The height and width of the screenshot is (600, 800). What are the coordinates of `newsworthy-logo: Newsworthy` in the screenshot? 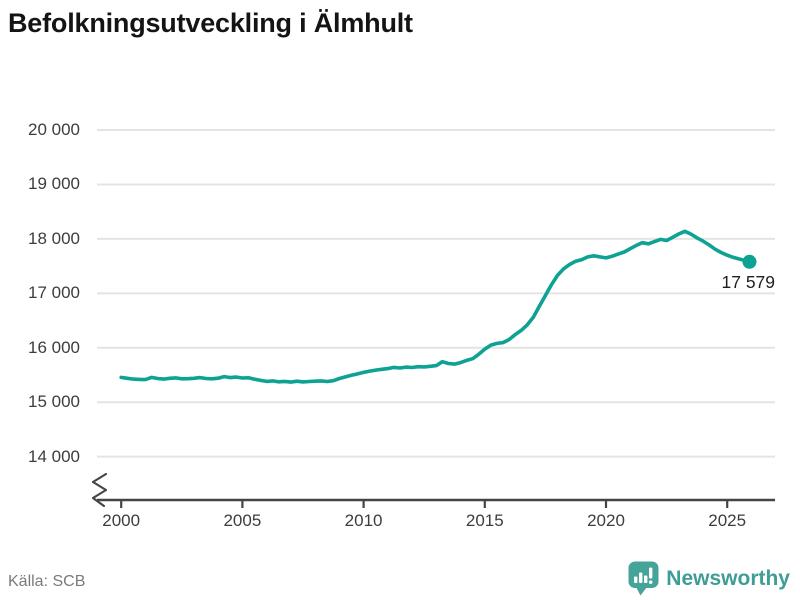 It's located at (709, 578).